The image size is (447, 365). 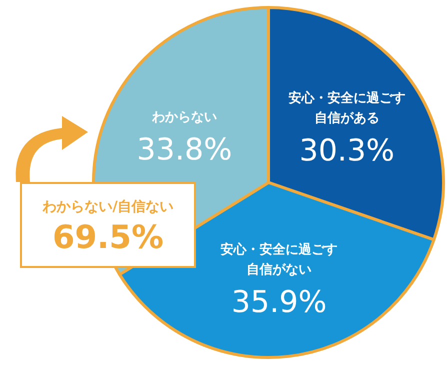 I want to click on slice-label: 安心・安全に過ごす自信がある, so click(x=347, y=108).